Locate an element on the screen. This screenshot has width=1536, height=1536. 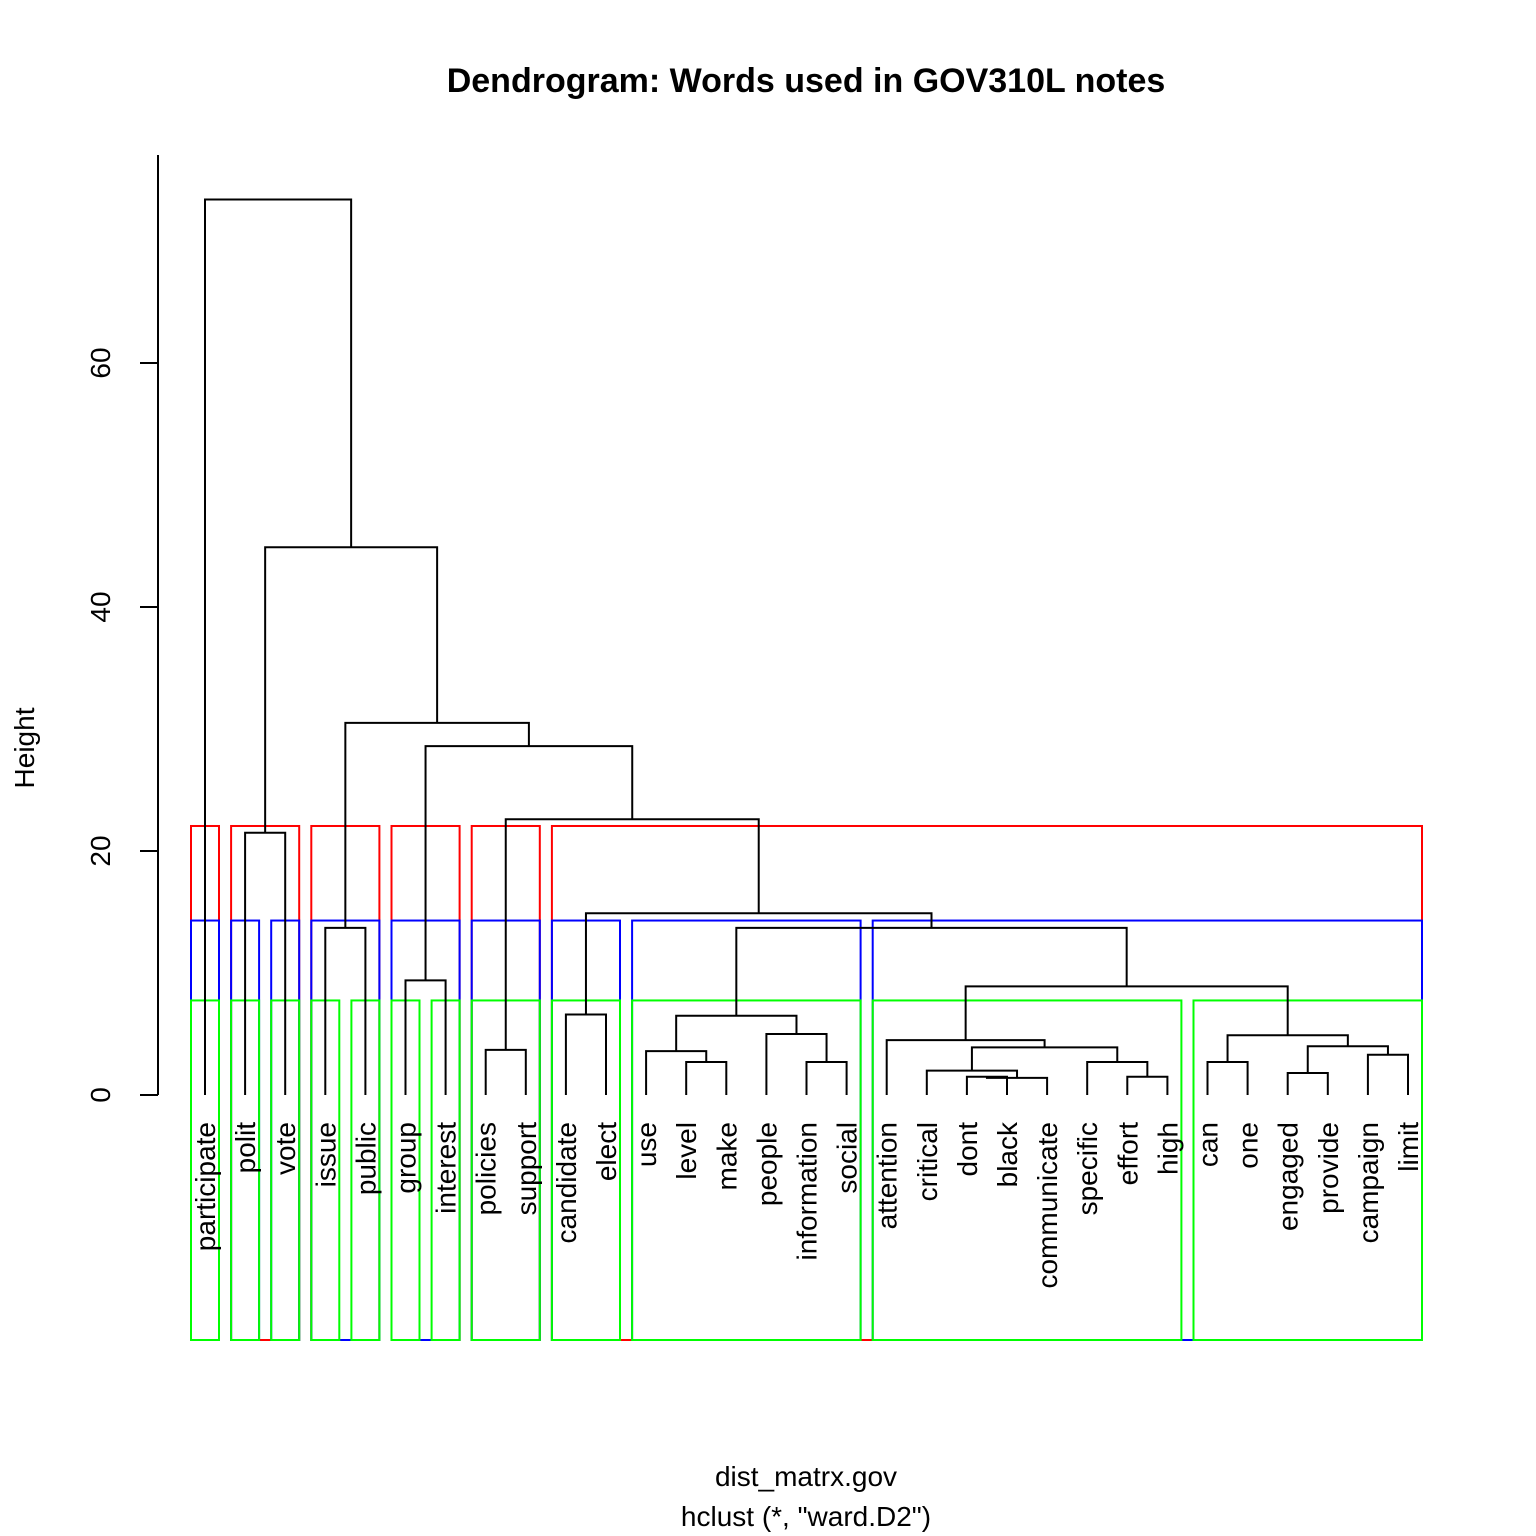
leaf-label: elect is located at coordinates (606, 1151).